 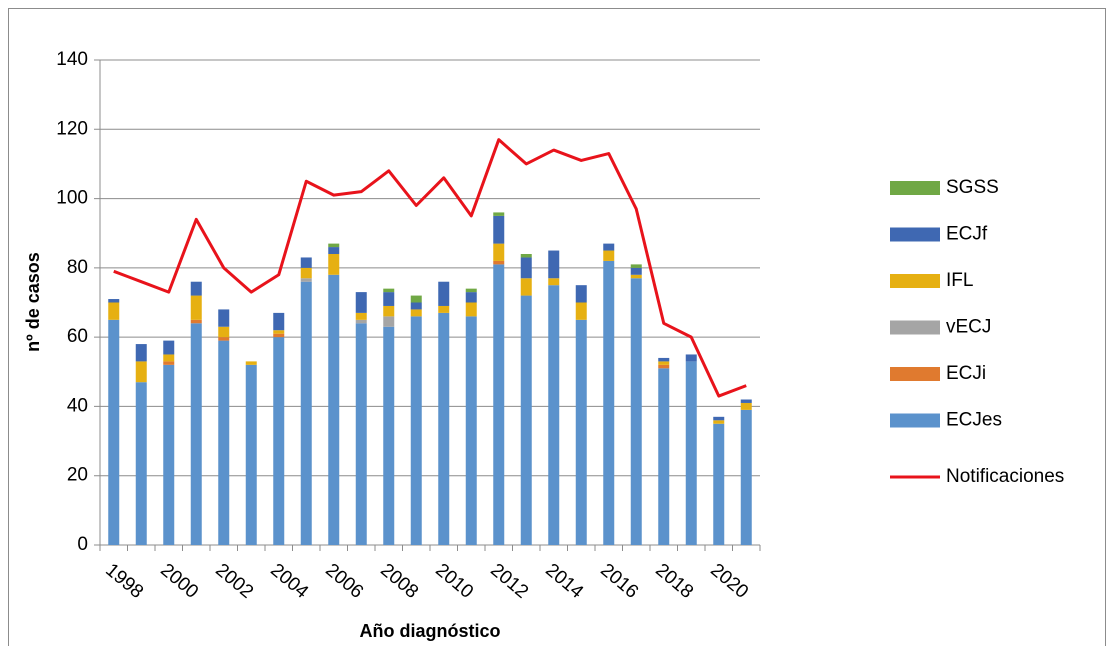 I want to click on y-tick-label: 100, so click(x=72, y=198).